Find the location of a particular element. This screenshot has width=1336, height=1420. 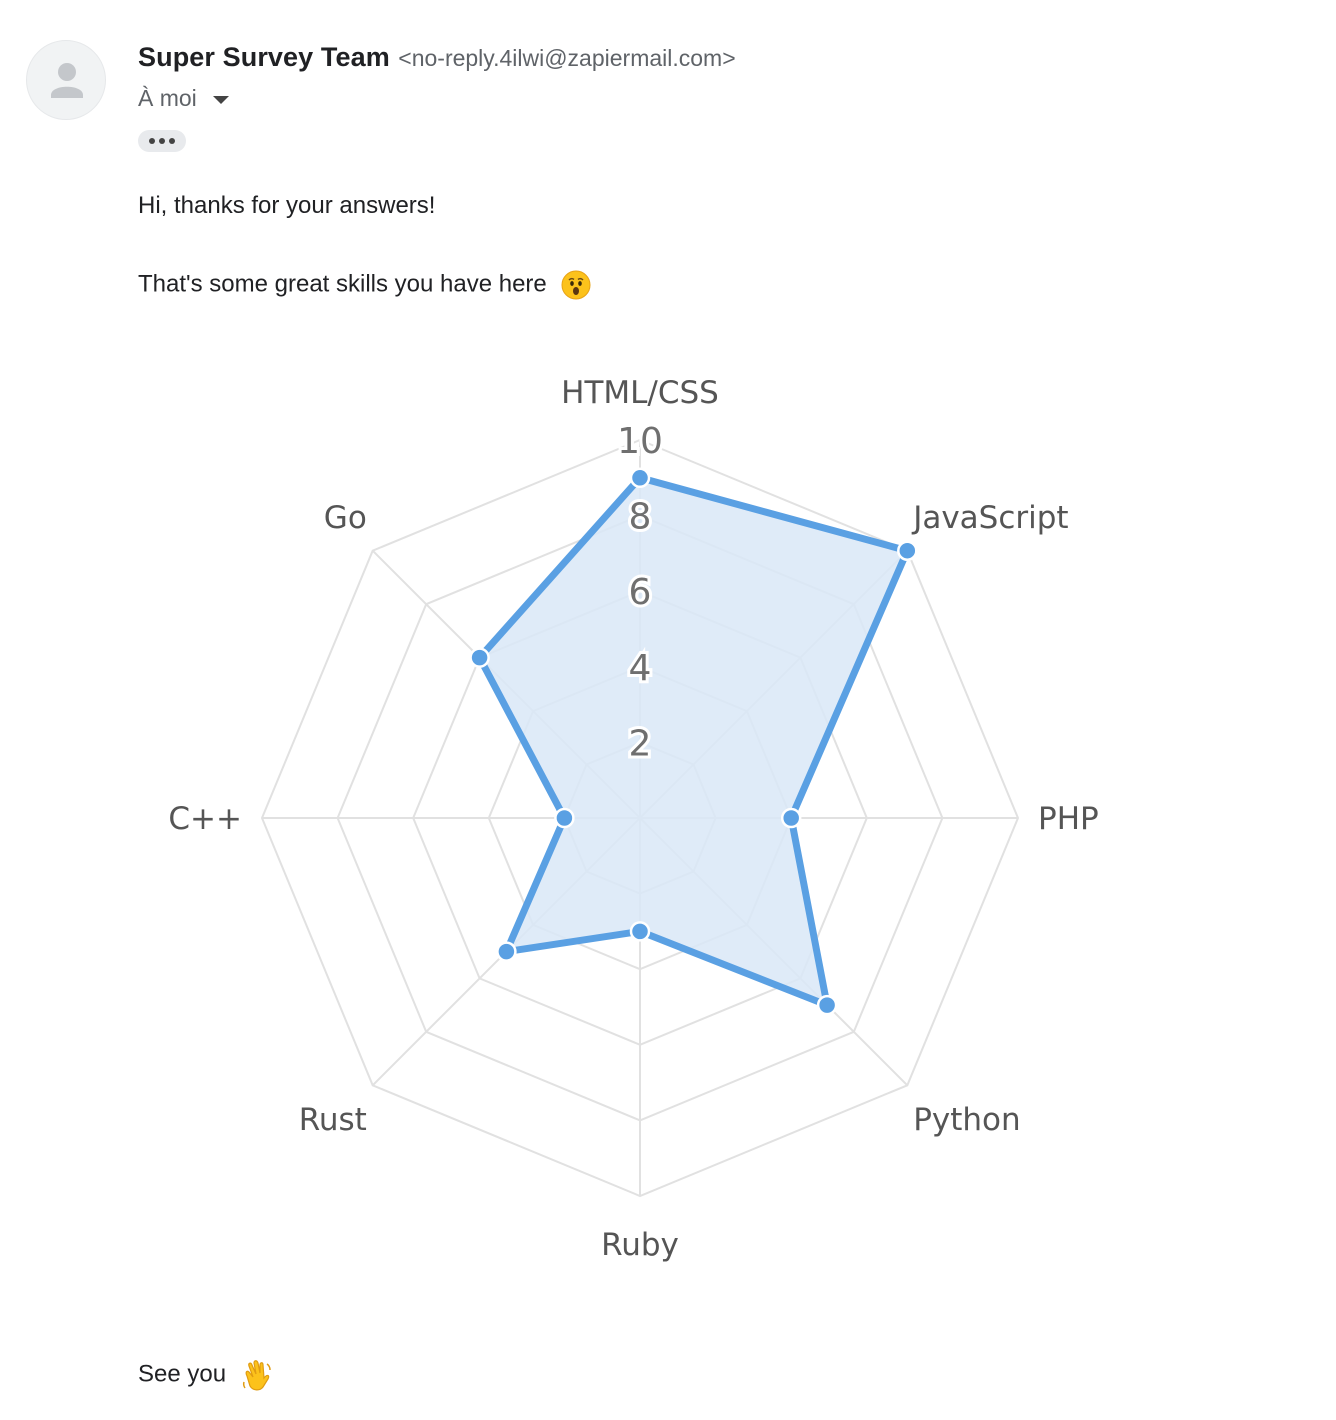

waving-hand-icon is located at coordinates (256, 1375).